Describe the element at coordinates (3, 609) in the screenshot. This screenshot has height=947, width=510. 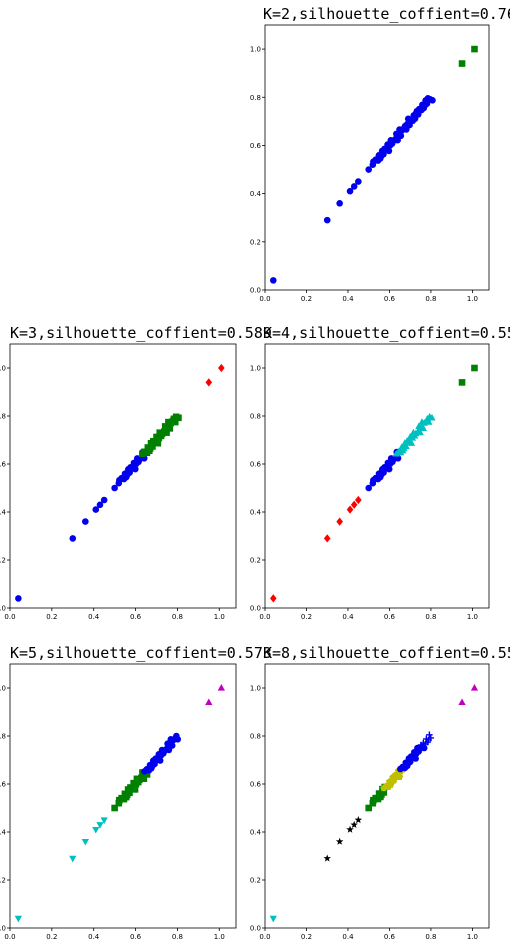
I see `y-tick-label: 0.0` at that location.